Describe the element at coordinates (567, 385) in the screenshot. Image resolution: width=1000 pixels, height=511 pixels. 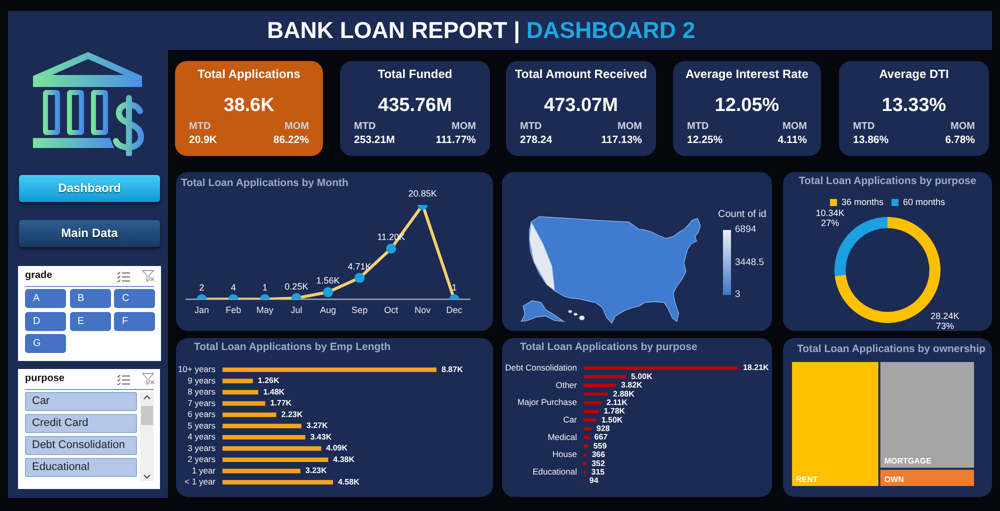
I see `y-tick-label: Other` at that location.